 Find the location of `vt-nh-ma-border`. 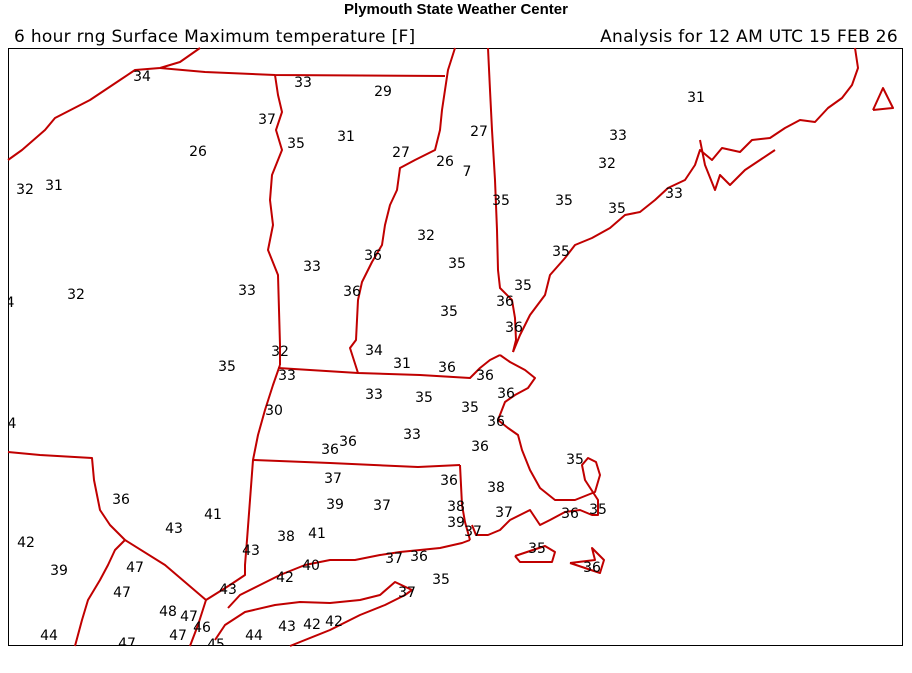

vt-nh-ma-border is located at coordinates (389, 366).